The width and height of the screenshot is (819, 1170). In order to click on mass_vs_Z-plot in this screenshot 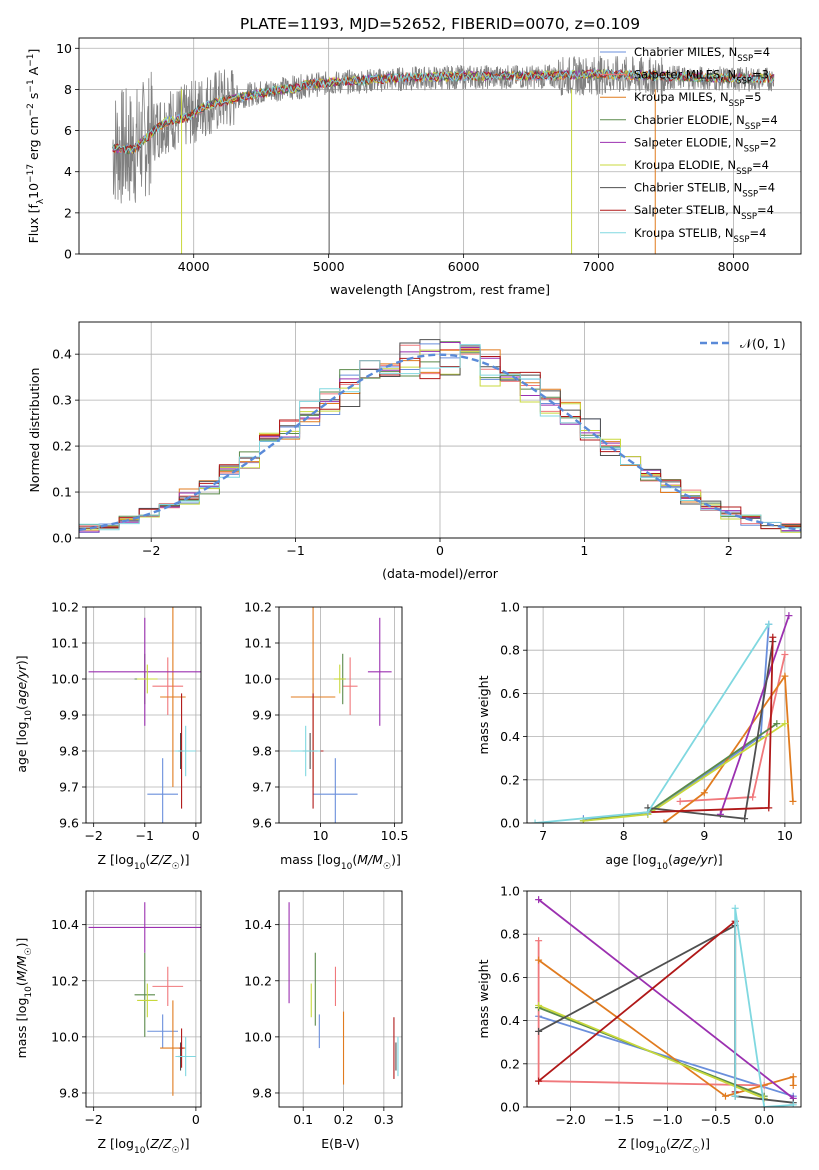, I will do `click(144, 999)`.